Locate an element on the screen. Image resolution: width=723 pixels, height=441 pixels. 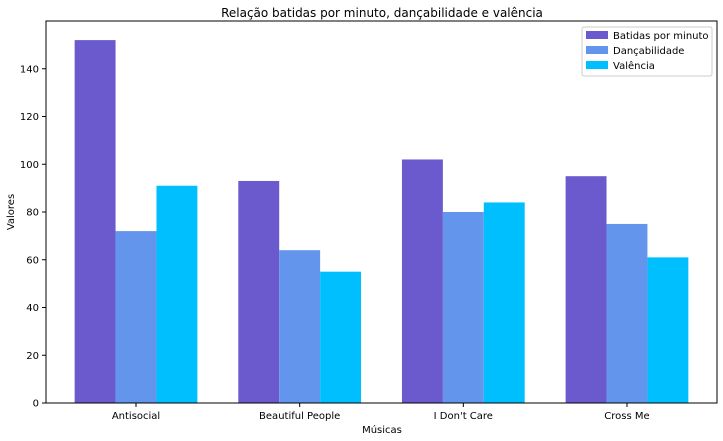
legend-box is located at coordinates (647, 51).